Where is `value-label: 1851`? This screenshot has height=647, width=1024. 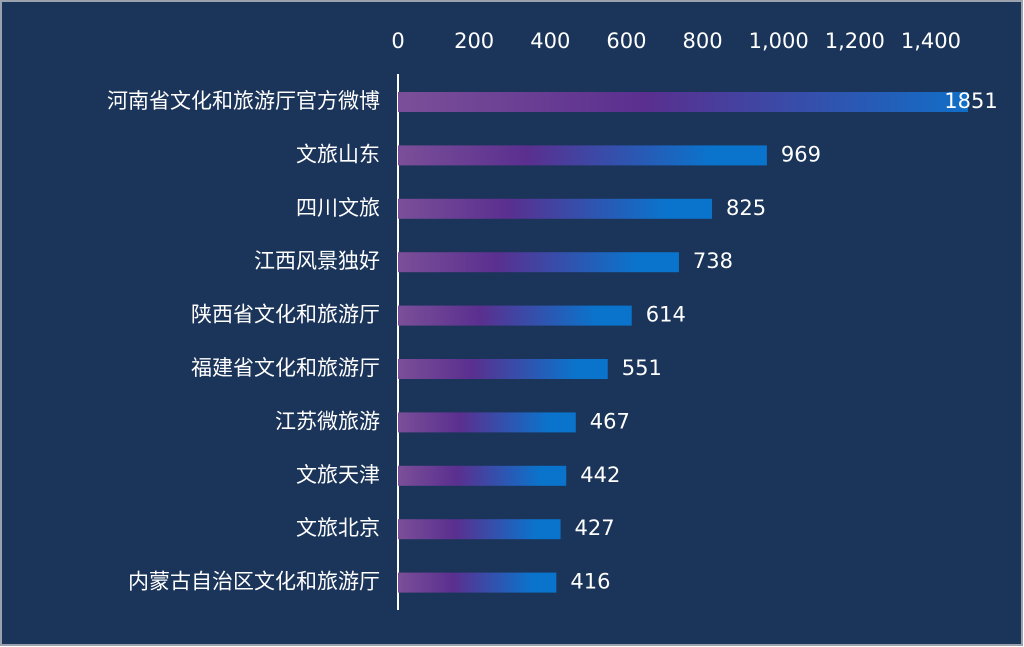
value-label: 1851 is located at coordinates (970, 101).